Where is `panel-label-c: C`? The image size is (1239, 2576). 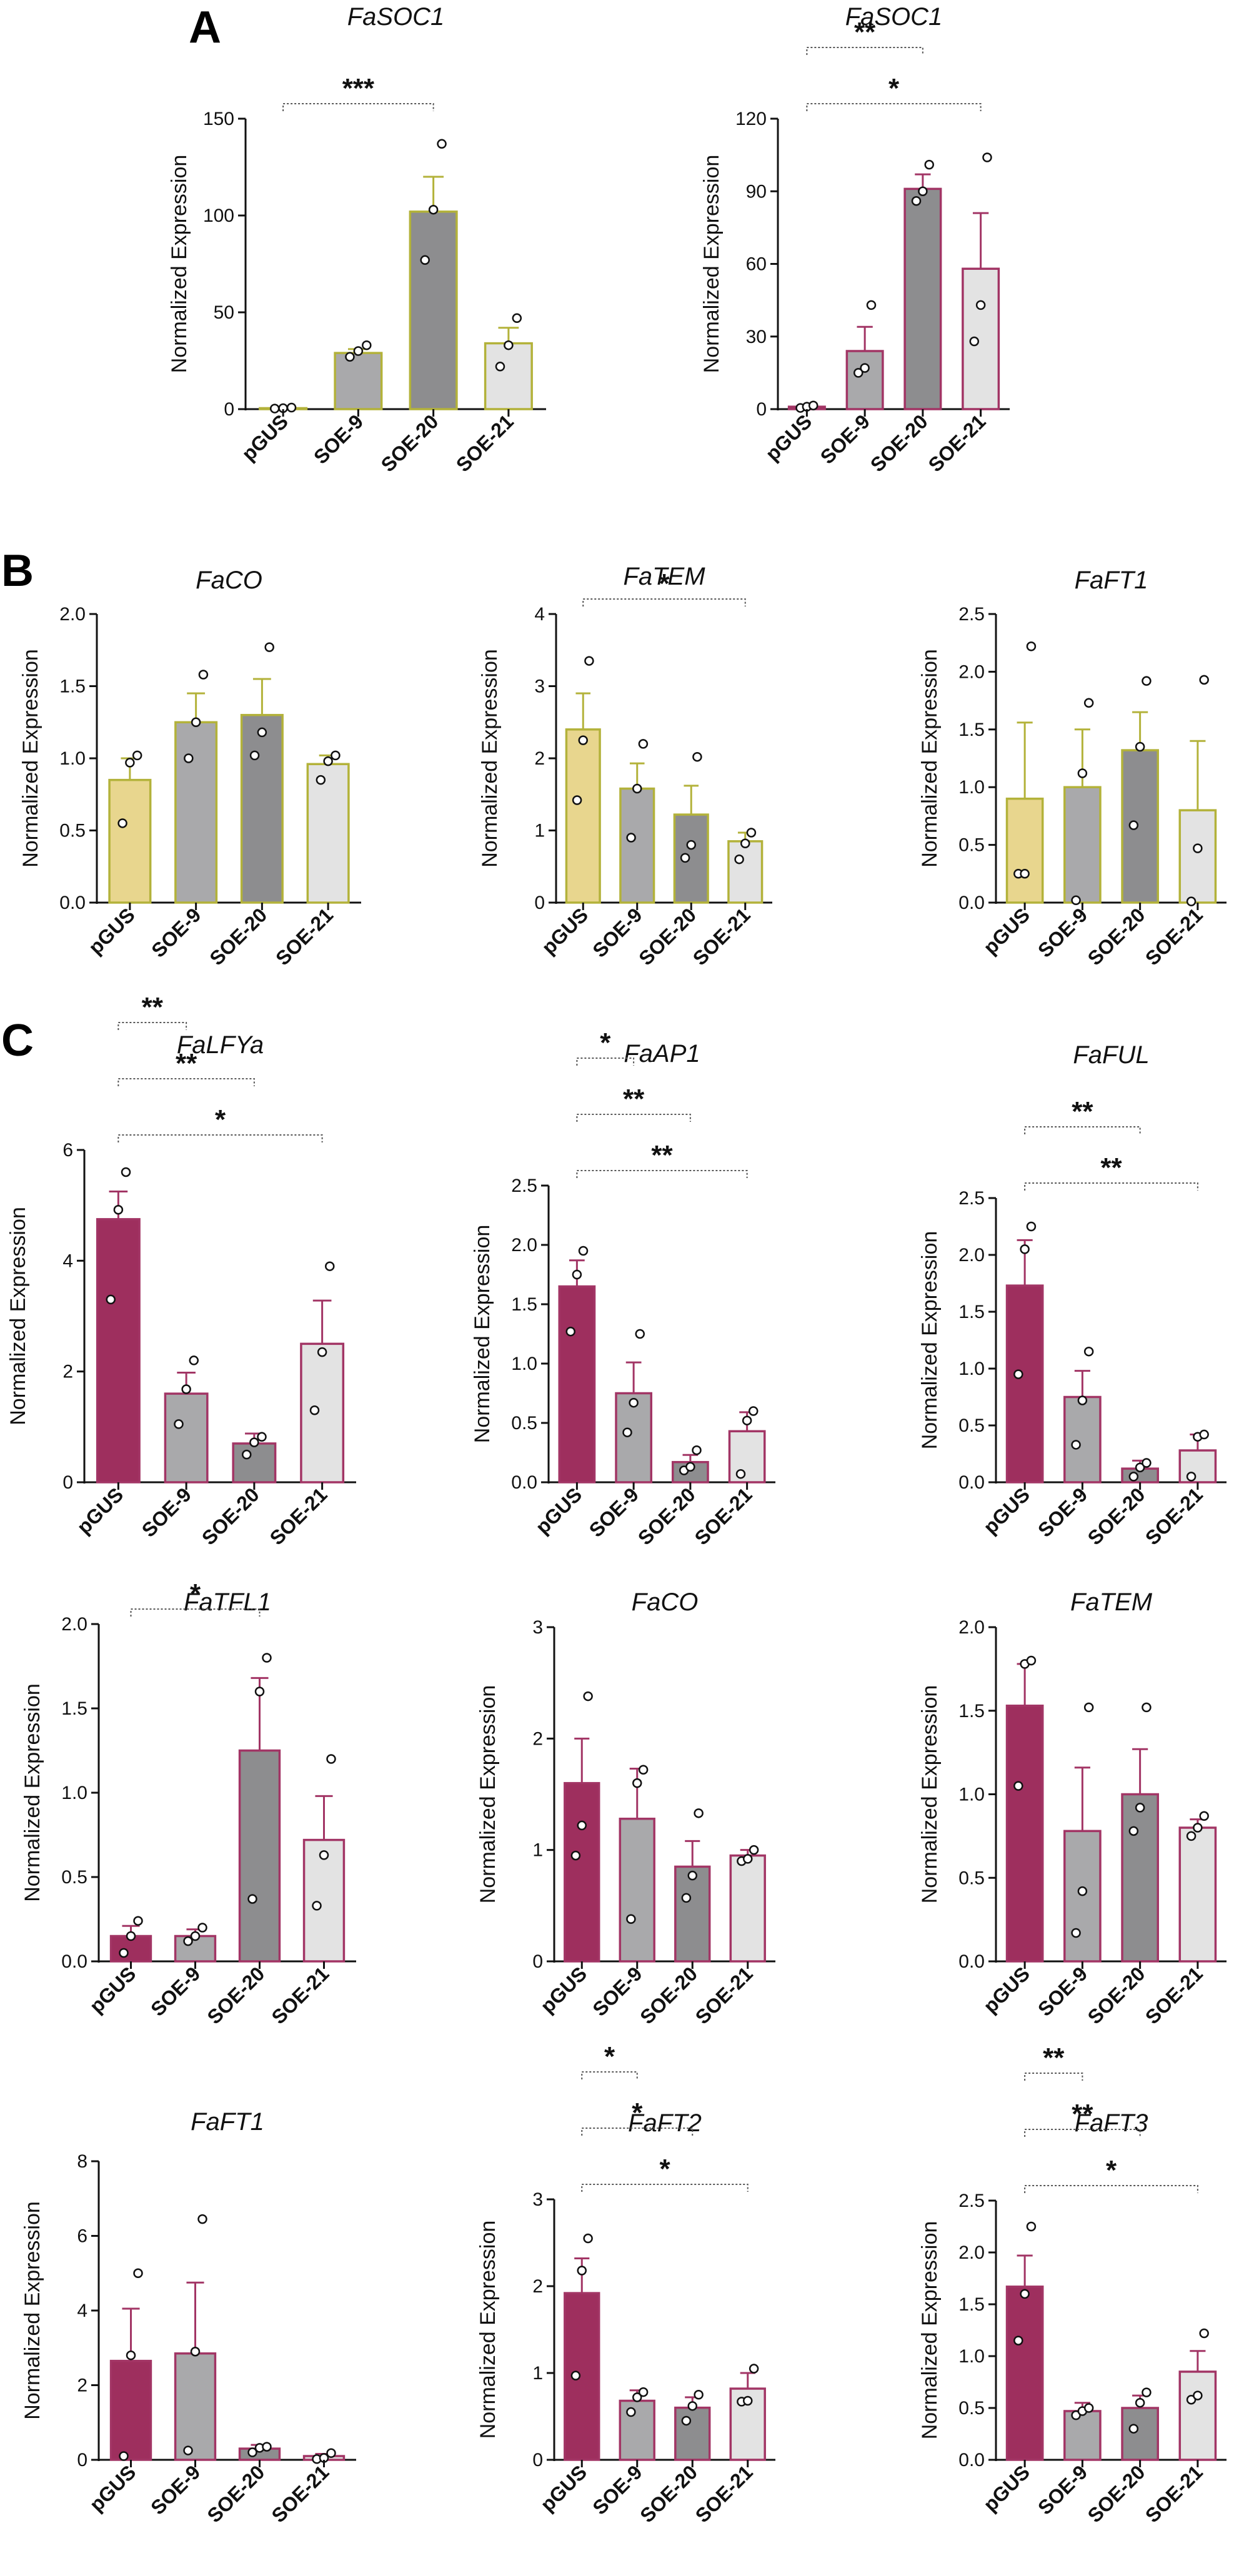 panel-label-c: C is located at coordinates (17, 1041).